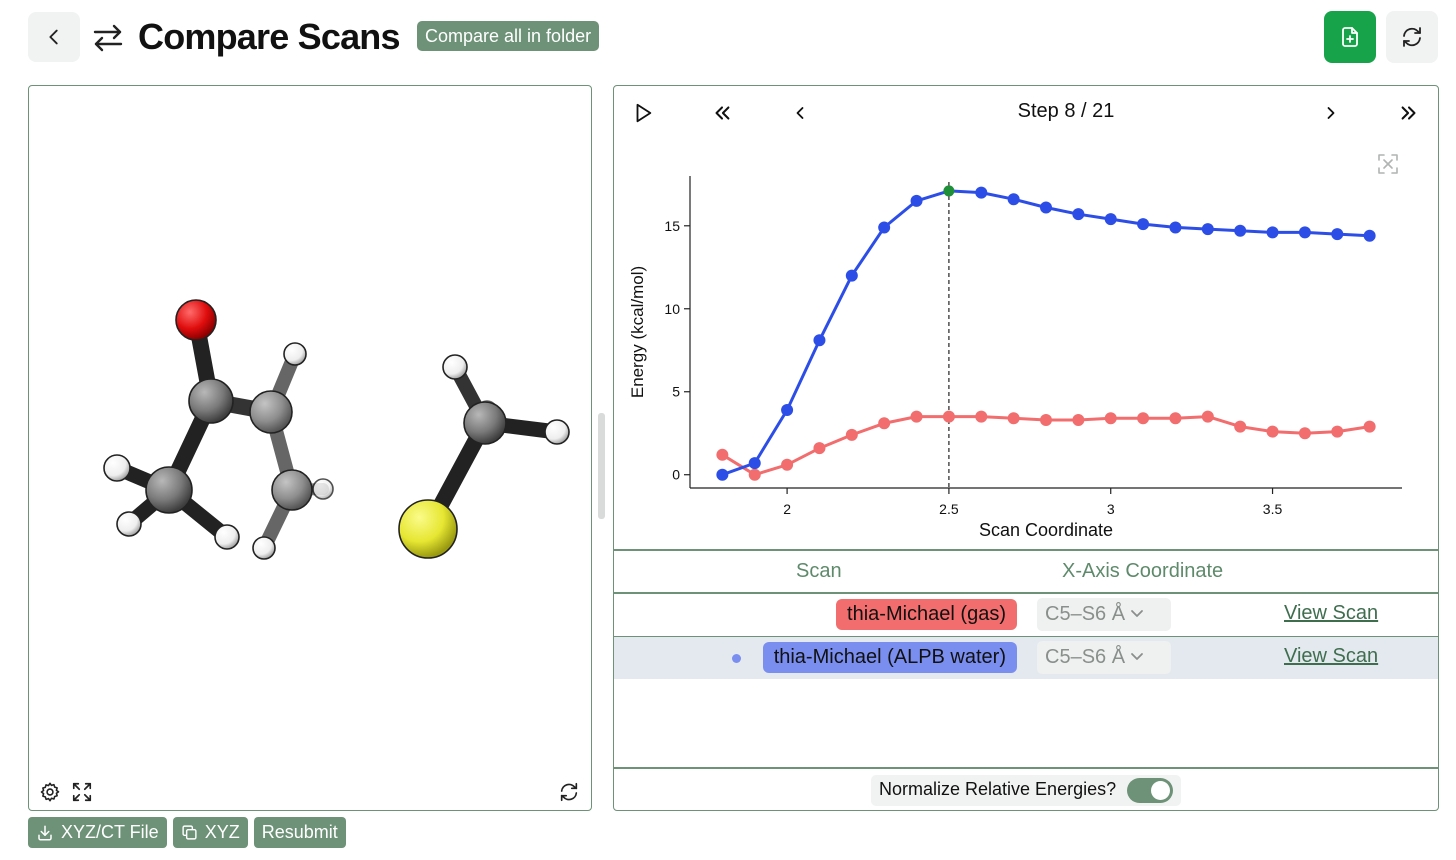 This screenshot has width=1456, height=860. What do you see at coordinates (998, 789) in the screenshot?
I see `normalize-label: Normalize Relative Energies?` at bounding box center [998, 789].